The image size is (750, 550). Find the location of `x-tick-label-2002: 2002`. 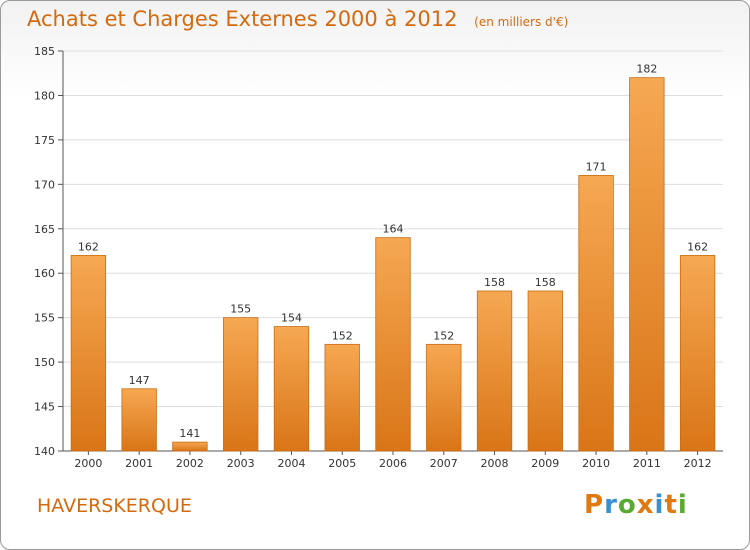

x-tick-label-2002: 2002 is located at coordinates (190, 463).